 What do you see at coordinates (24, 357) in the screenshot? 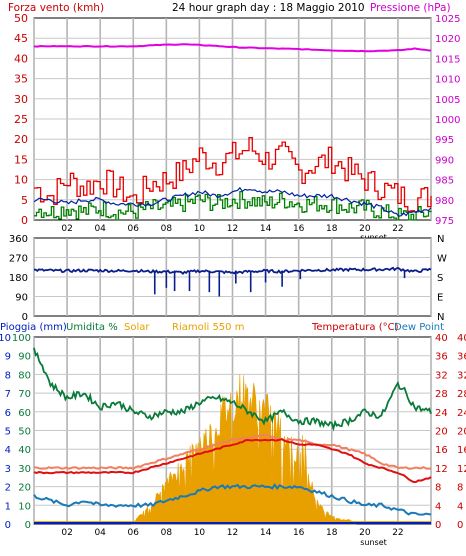
I see `humidity-ytick: 90` at bounding box center [24, 357].